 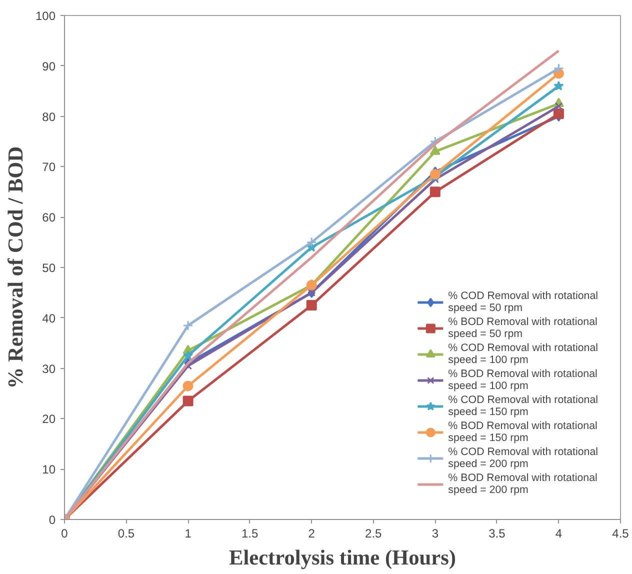 What do you see at coordinates (49, 318) in the screenshot?
I see `y-tick-label: 40` at bounding box center [49, 318].